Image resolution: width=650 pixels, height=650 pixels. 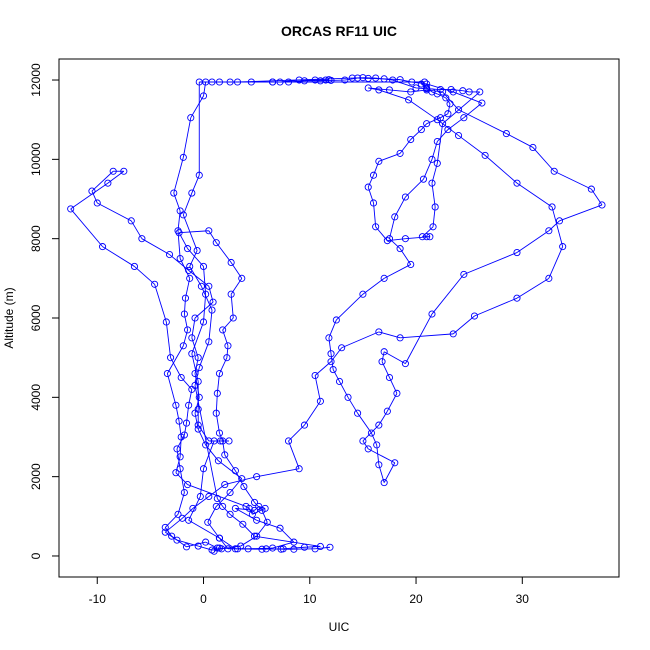 What do you see at coordinates (339, 31) in the screenshot?
I see `chart-title: ORCAS RF11 UIC` at bounding box center [339, 31].